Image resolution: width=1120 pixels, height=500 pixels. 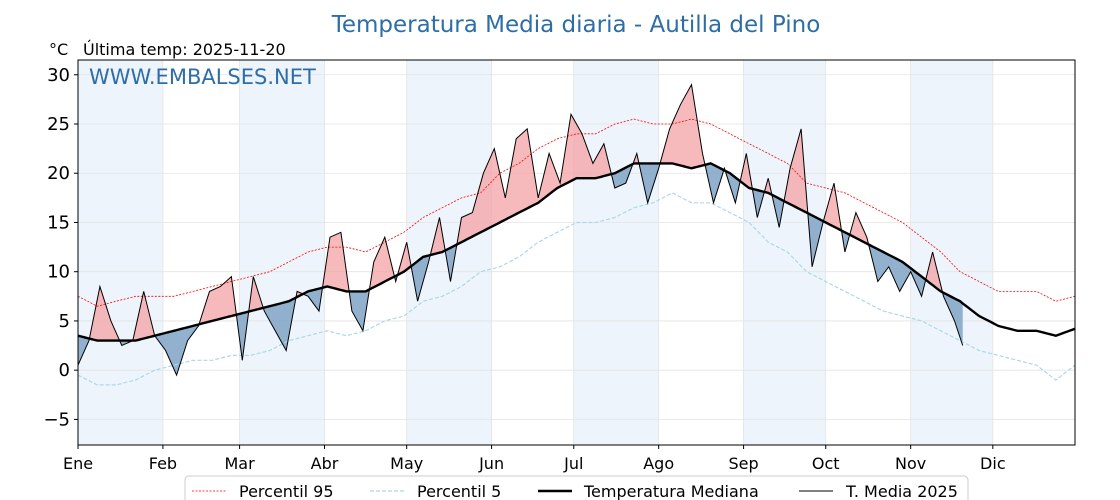 What do you see at coordinates (491, 463) in the screenshot?
I see `x-tick-label: Jun` at bounding box center [491, 463].